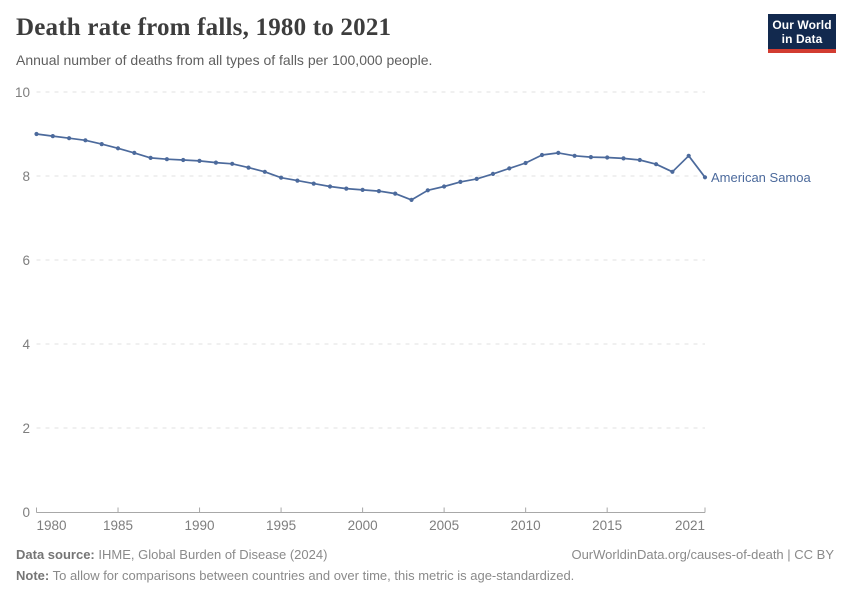  Describe the element at coordinates (761, 177) in the screenshot. I see `series-label-american-samoa: American Samoa` at that location.